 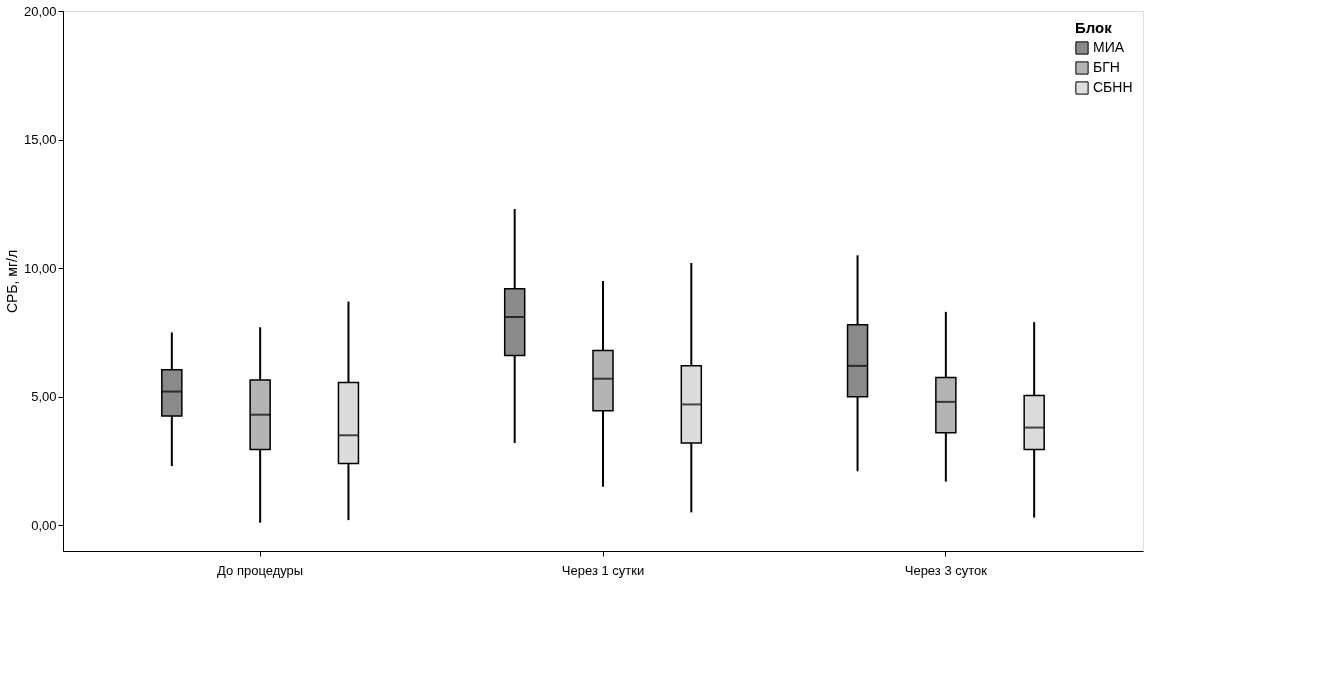 I want to click on legend-label: БГН, so click(x=1106, y=67).